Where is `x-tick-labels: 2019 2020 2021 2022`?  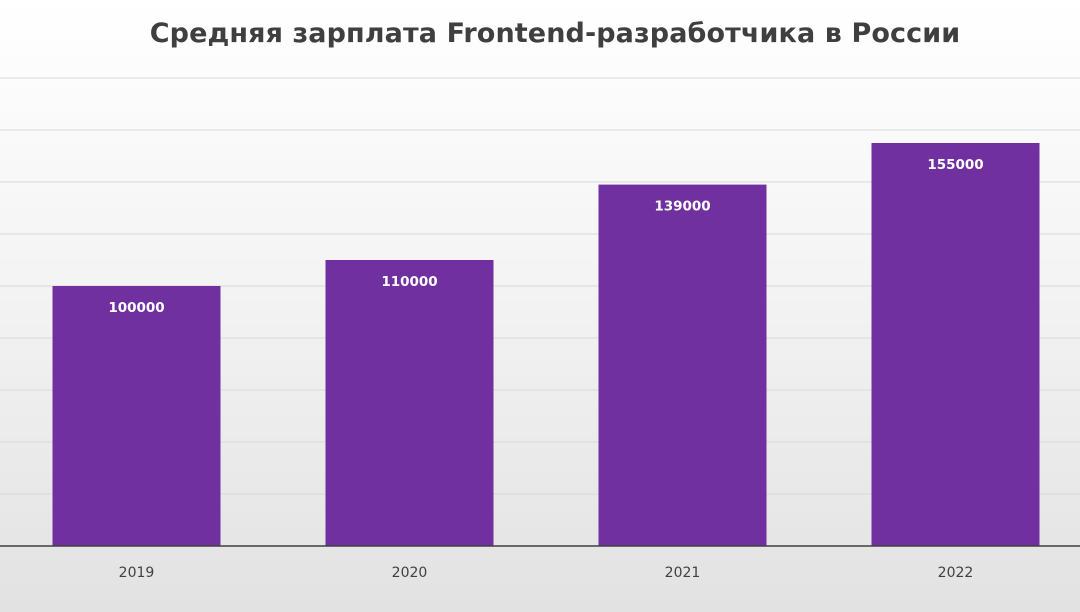
x-tick-labels: 2019 2020 2021 2022 is located at coordinates (546, 573).